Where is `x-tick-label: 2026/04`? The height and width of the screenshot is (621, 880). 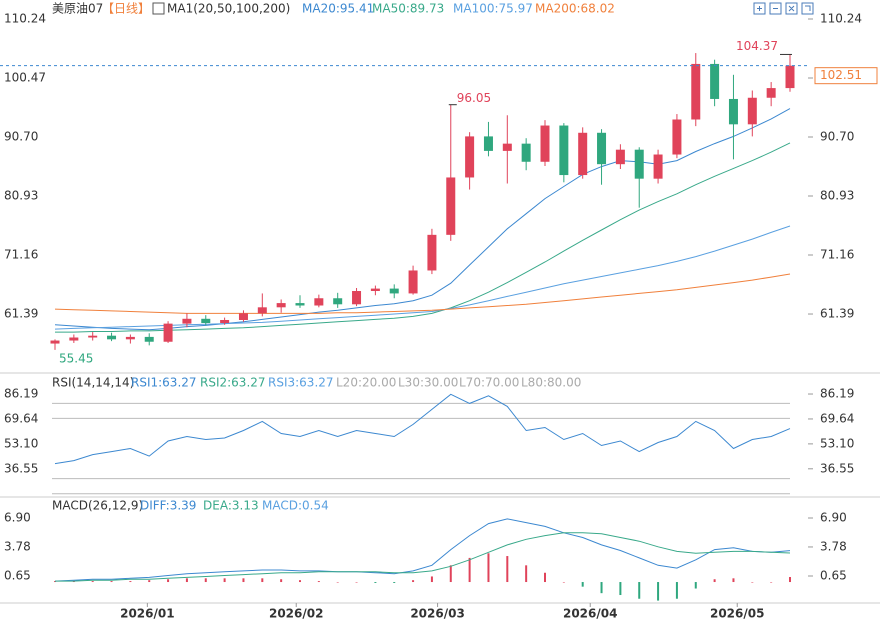 x-tick-label: 2026/04 is located at coordinates (590, 614).